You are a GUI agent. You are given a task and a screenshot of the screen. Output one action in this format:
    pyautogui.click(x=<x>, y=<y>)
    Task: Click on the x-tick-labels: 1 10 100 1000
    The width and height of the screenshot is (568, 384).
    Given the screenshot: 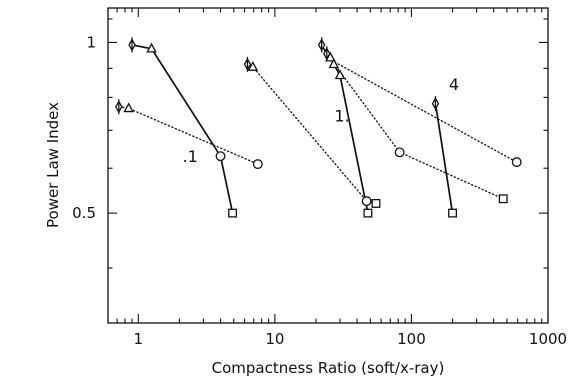 What is the action you would take?
    pyautogui.click(x=351, y=339)
    